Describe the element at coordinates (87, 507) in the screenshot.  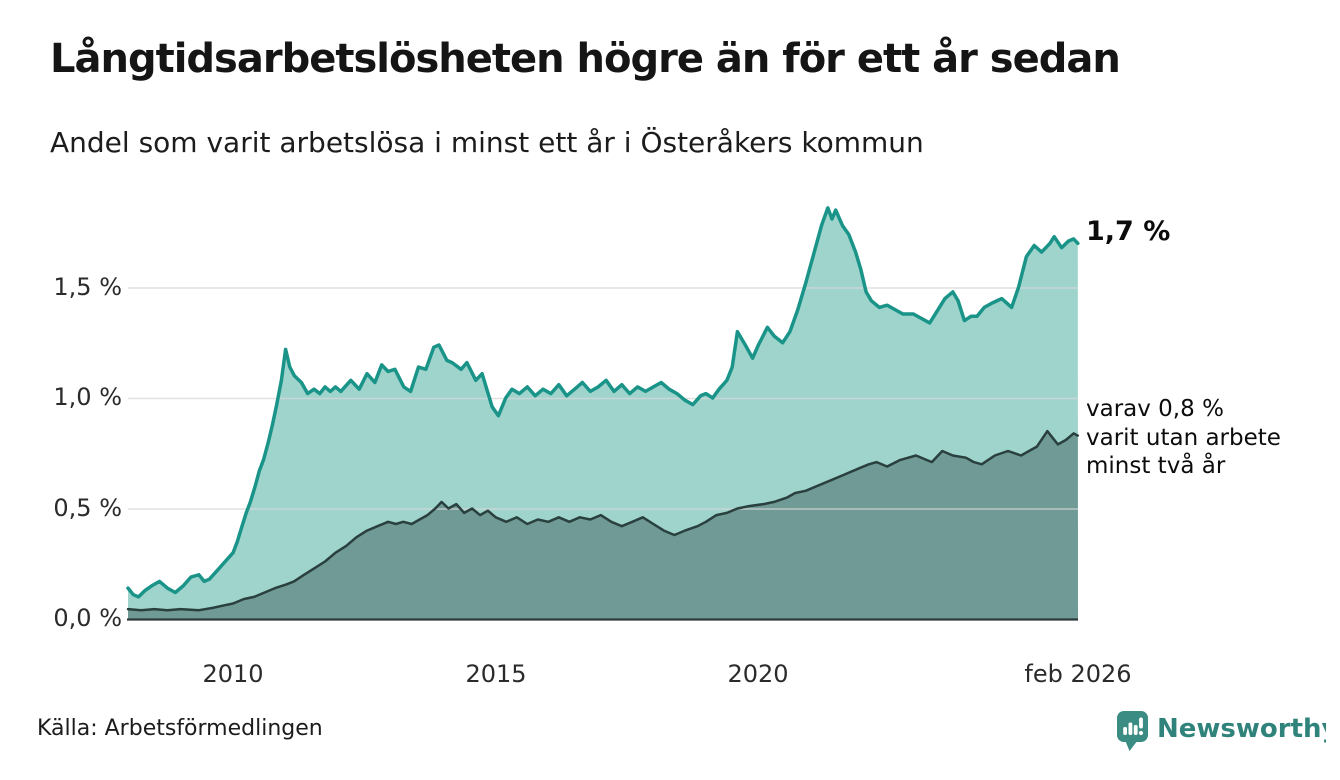
I see `y-tick-0-5: 0,5 %` at that location.